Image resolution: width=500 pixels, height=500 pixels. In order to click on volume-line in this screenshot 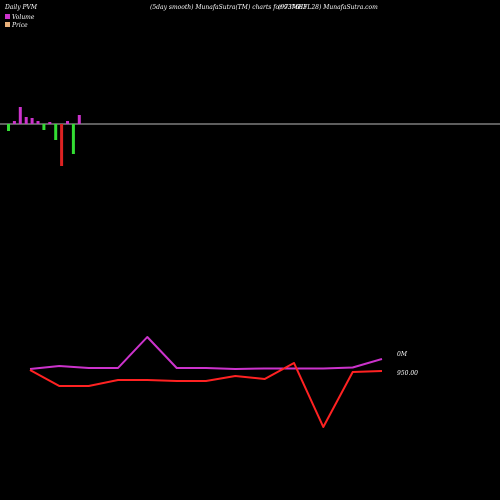, I will do `click(206, 353)`.